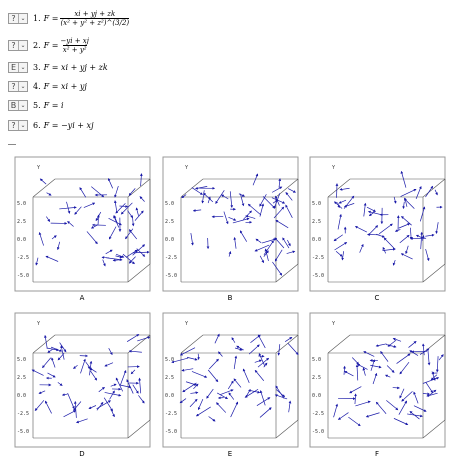 The image size is (453, 464). What do you see at coordinates (377, 229) in the screenshot?
I see `vector-plot: Y 5.0 2.5 0.0 -2.5 -5.0 C` at bounding box center [377, 229].